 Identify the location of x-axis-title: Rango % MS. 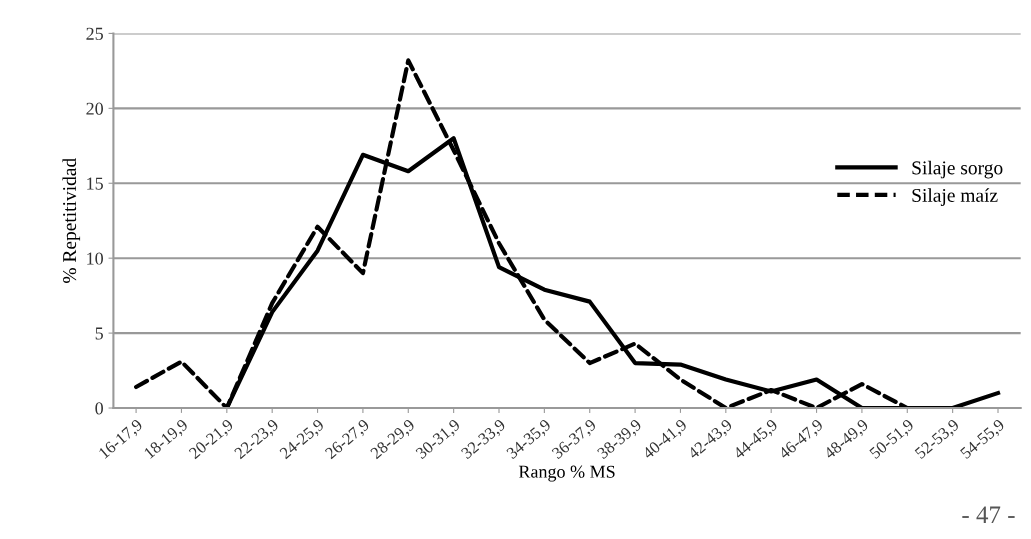
(566, 473).